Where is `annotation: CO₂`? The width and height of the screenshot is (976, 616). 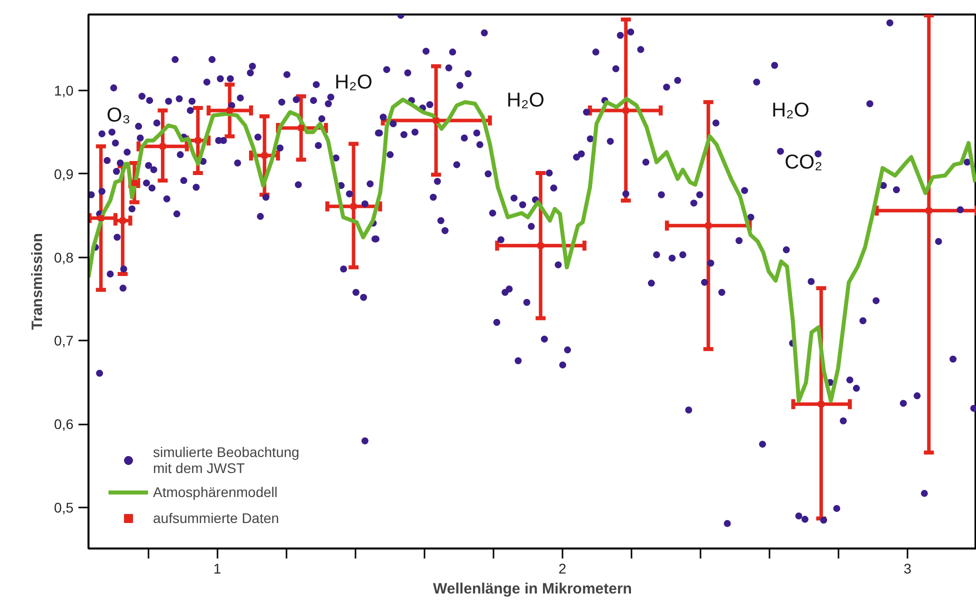
annotation: CO₂ is located at coordinates (803, 163).